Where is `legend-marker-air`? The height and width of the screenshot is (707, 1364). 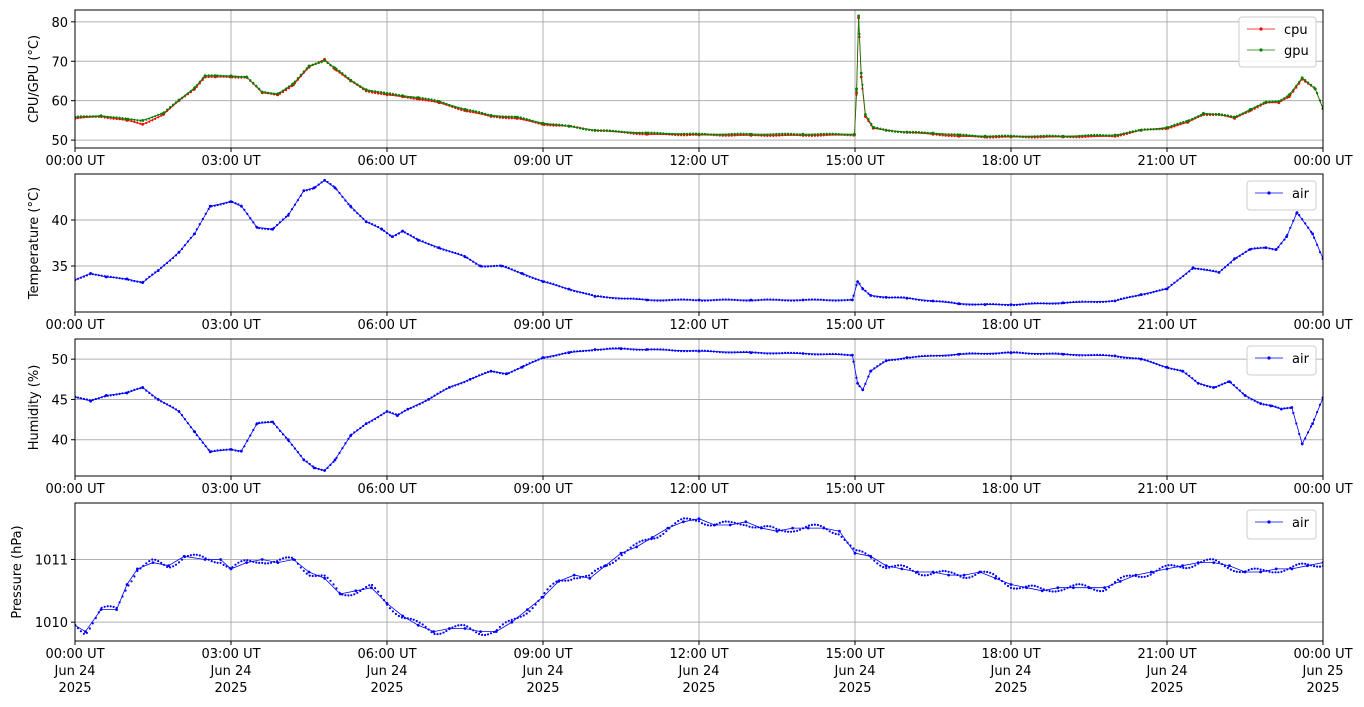 legend-marker-air is located at coordinates (1269, 358).